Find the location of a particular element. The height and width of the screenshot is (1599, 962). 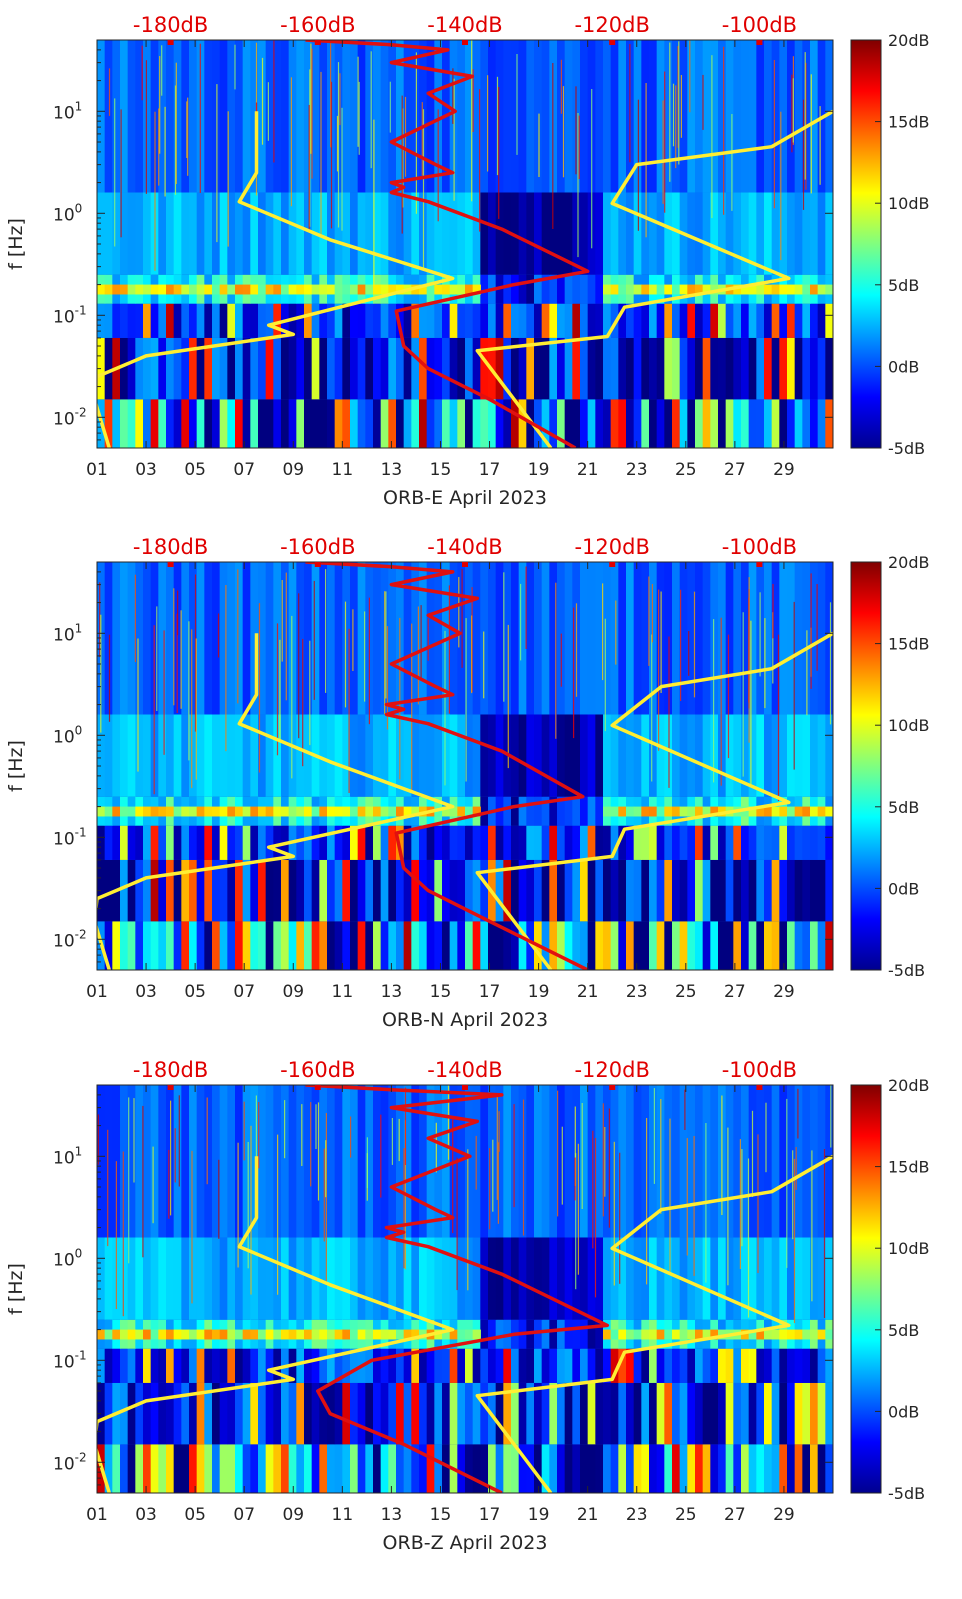

colorbar-label: 0dB is located at coordinates (903, 366).